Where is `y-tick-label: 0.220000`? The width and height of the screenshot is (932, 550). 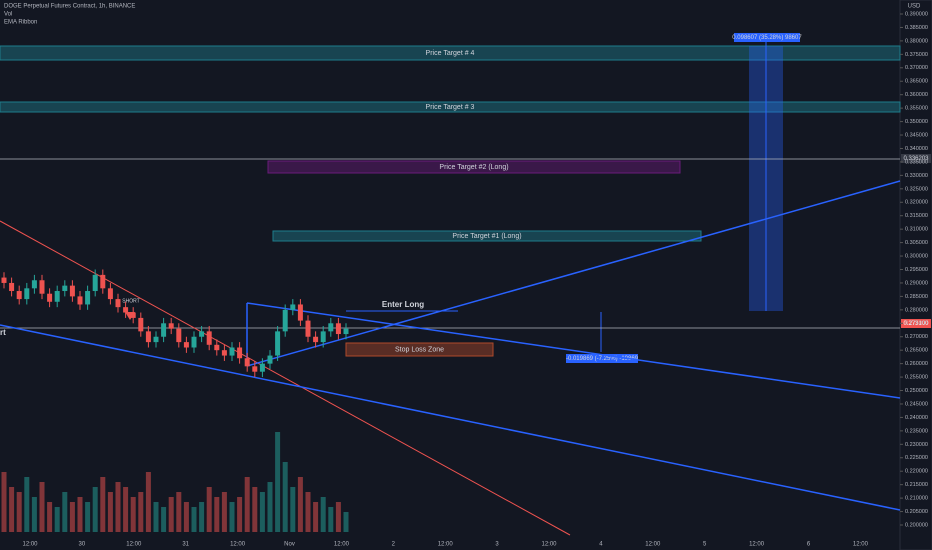
y-tick-label: 0.220000 is located at coordinates (916, 472).